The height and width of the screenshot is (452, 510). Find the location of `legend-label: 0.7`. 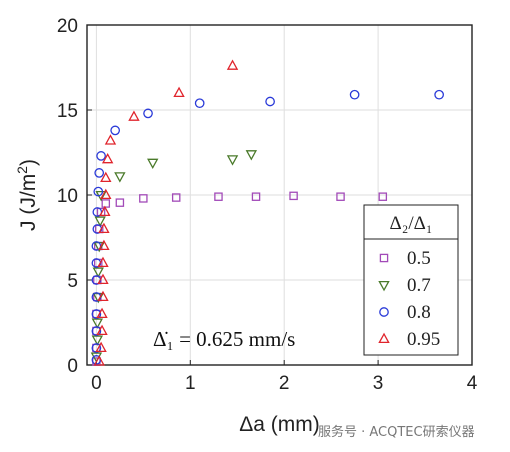

legend-label: 0.7 is located at coordinates (419, 285).